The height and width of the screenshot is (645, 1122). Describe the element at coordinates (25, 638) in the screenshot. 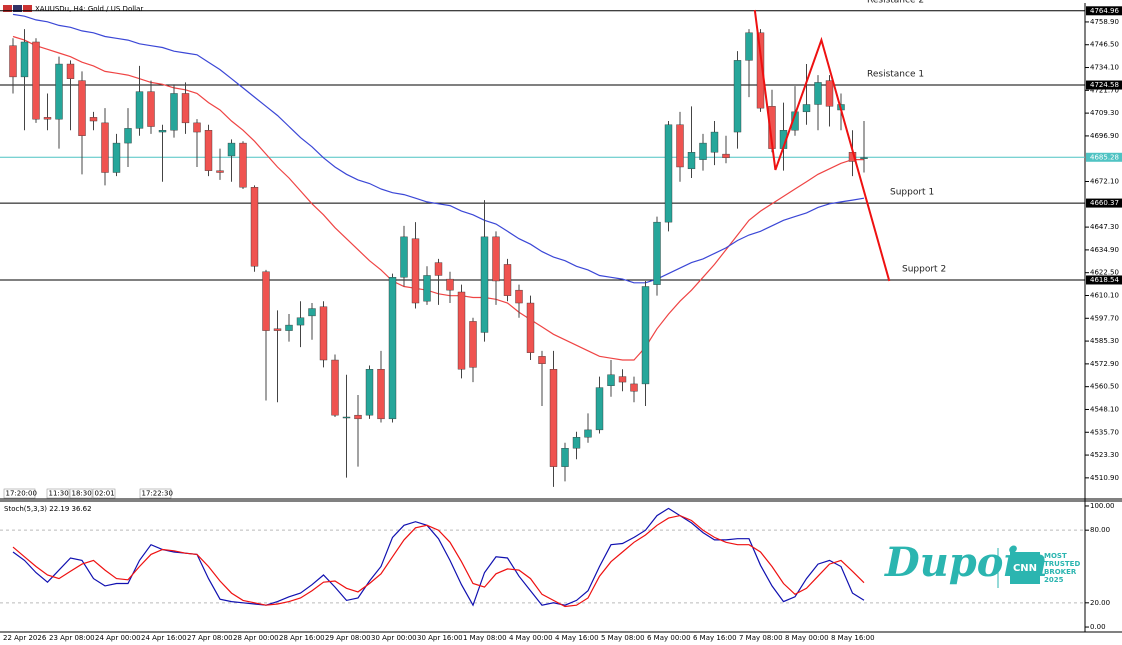

I see `x-tick-label: 22 Apr 2026` at that location.